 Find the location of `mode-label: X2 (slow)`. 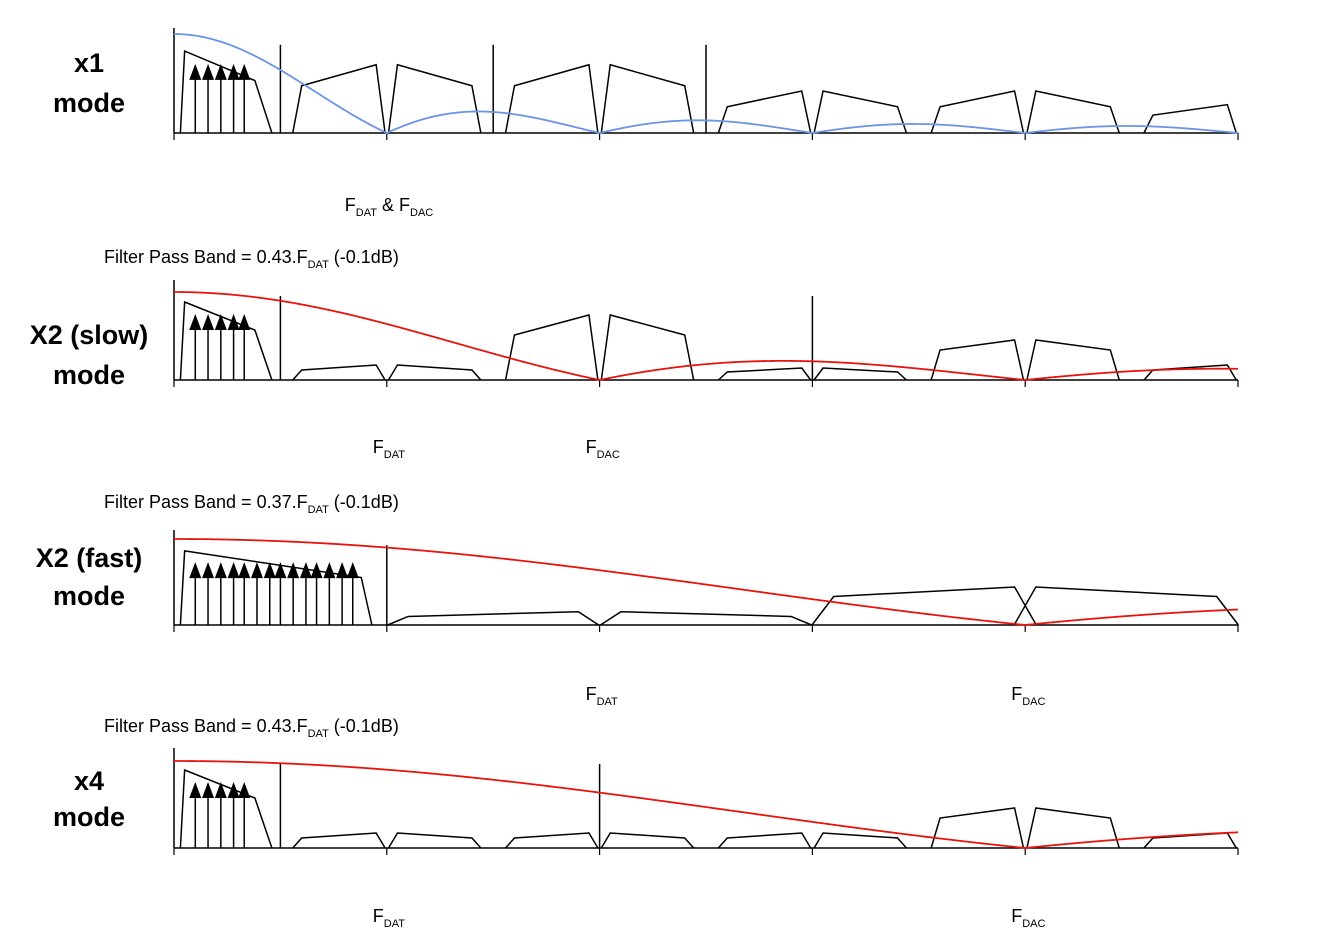

mode-label: X2 (slow) is located at coordinates (89, 335).